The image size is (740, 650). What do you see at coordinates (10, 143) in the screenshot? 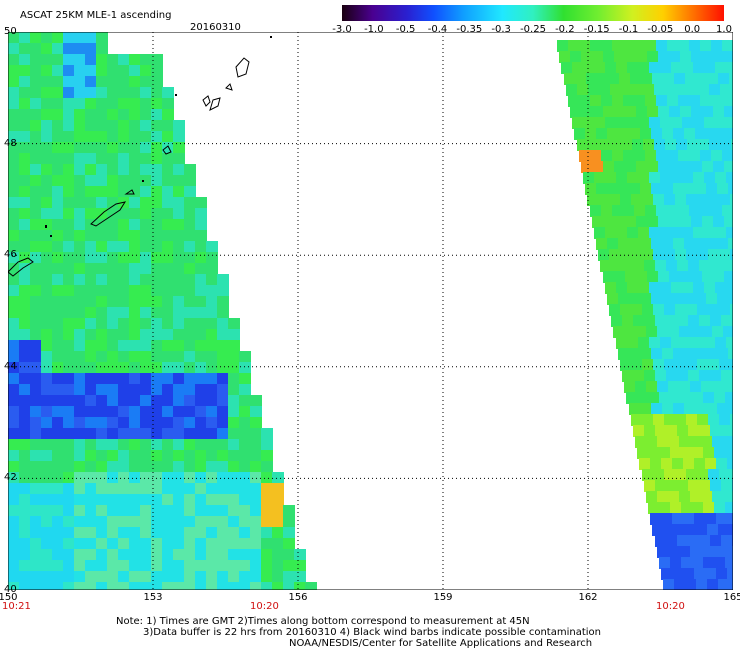
I see `y-tick-label: 48` at bounding box center [10, 143].